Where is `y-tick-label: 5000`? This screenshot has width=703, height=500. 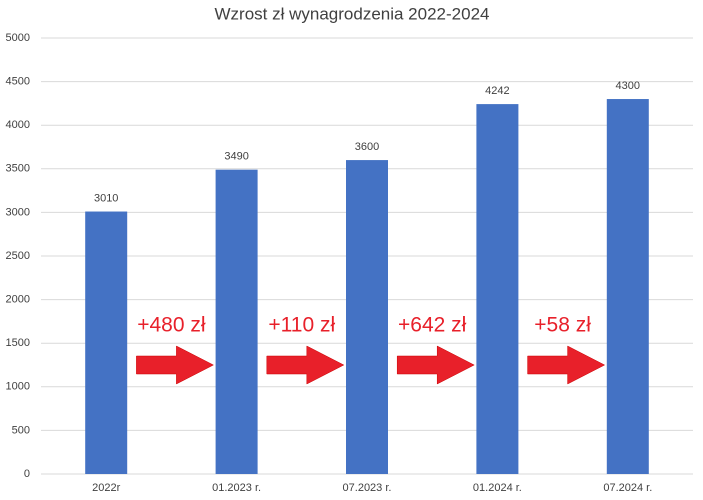 y-tick-label: 5000 is located at coordinates (18, 38).